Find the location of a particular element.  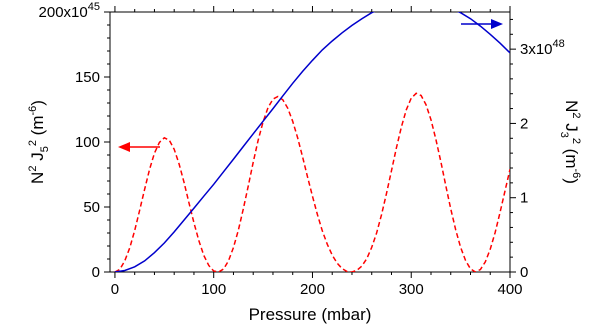

y-right-tick-label: 1 is located at coordinates (524, 198).